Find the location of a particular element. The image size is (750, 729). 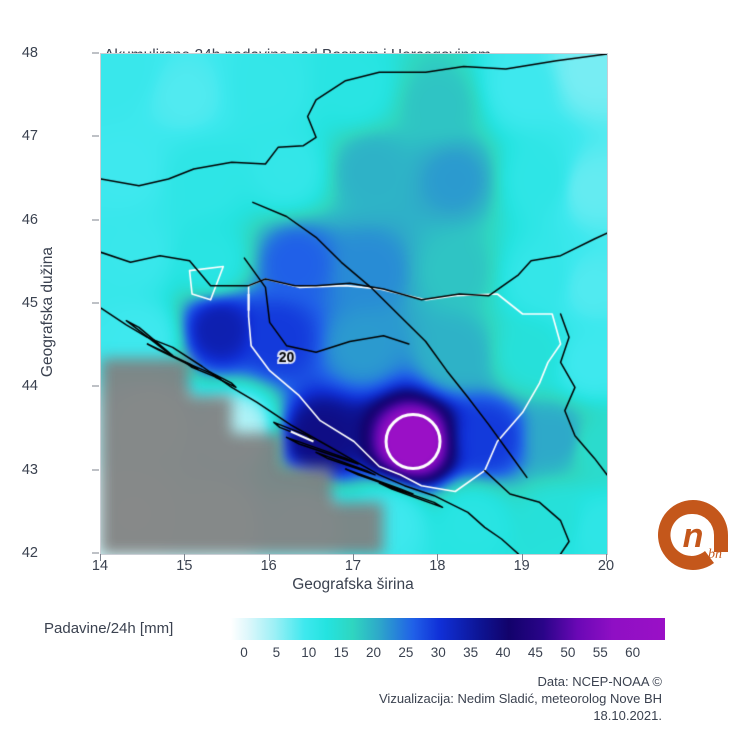

y-tick-label-48: 48 is located at coordinates (29, 53).